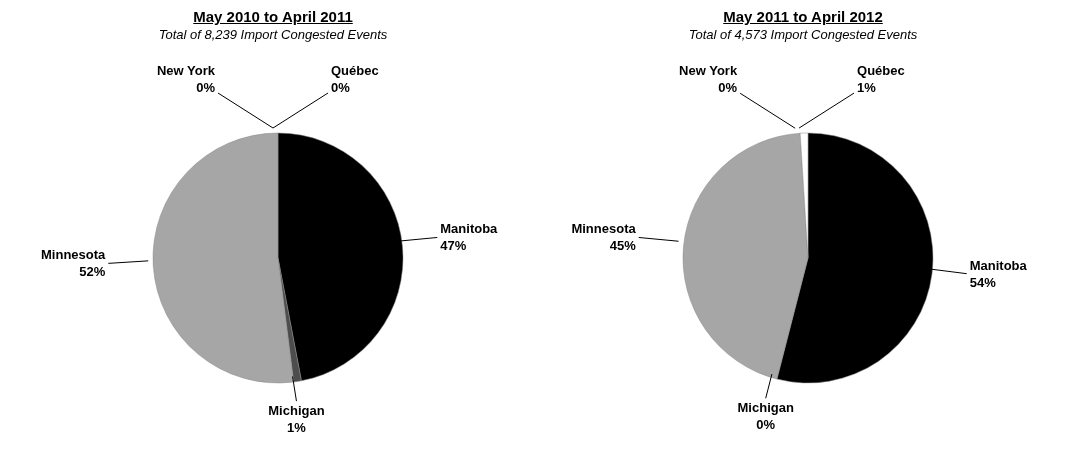  I want to click on slice-label: Michigan, so click(296, 411).